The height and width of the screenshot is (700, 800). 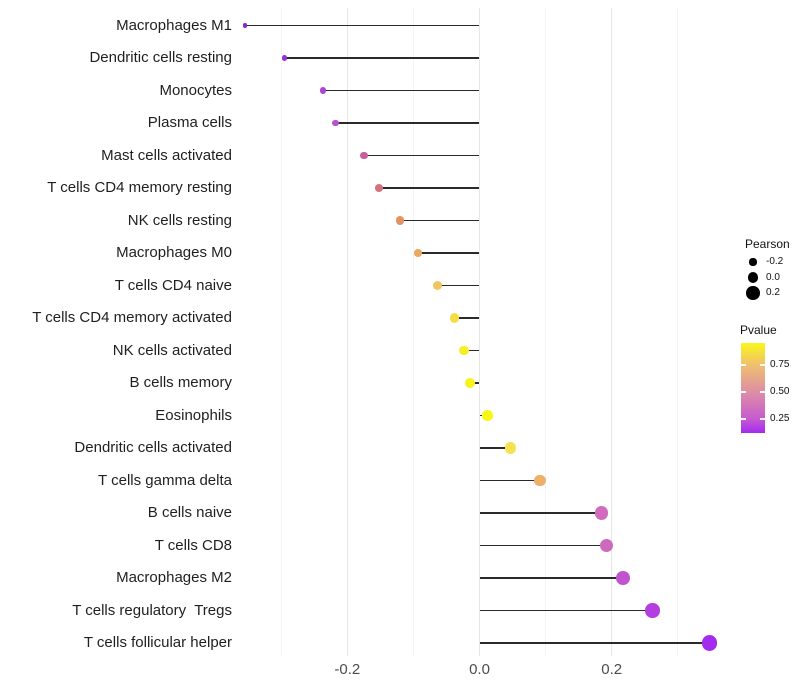 What do you see at coordinates (157, 642) in the screenshot?
I see `category-label: T cells follicular helper` at bounding box center [157, 642].